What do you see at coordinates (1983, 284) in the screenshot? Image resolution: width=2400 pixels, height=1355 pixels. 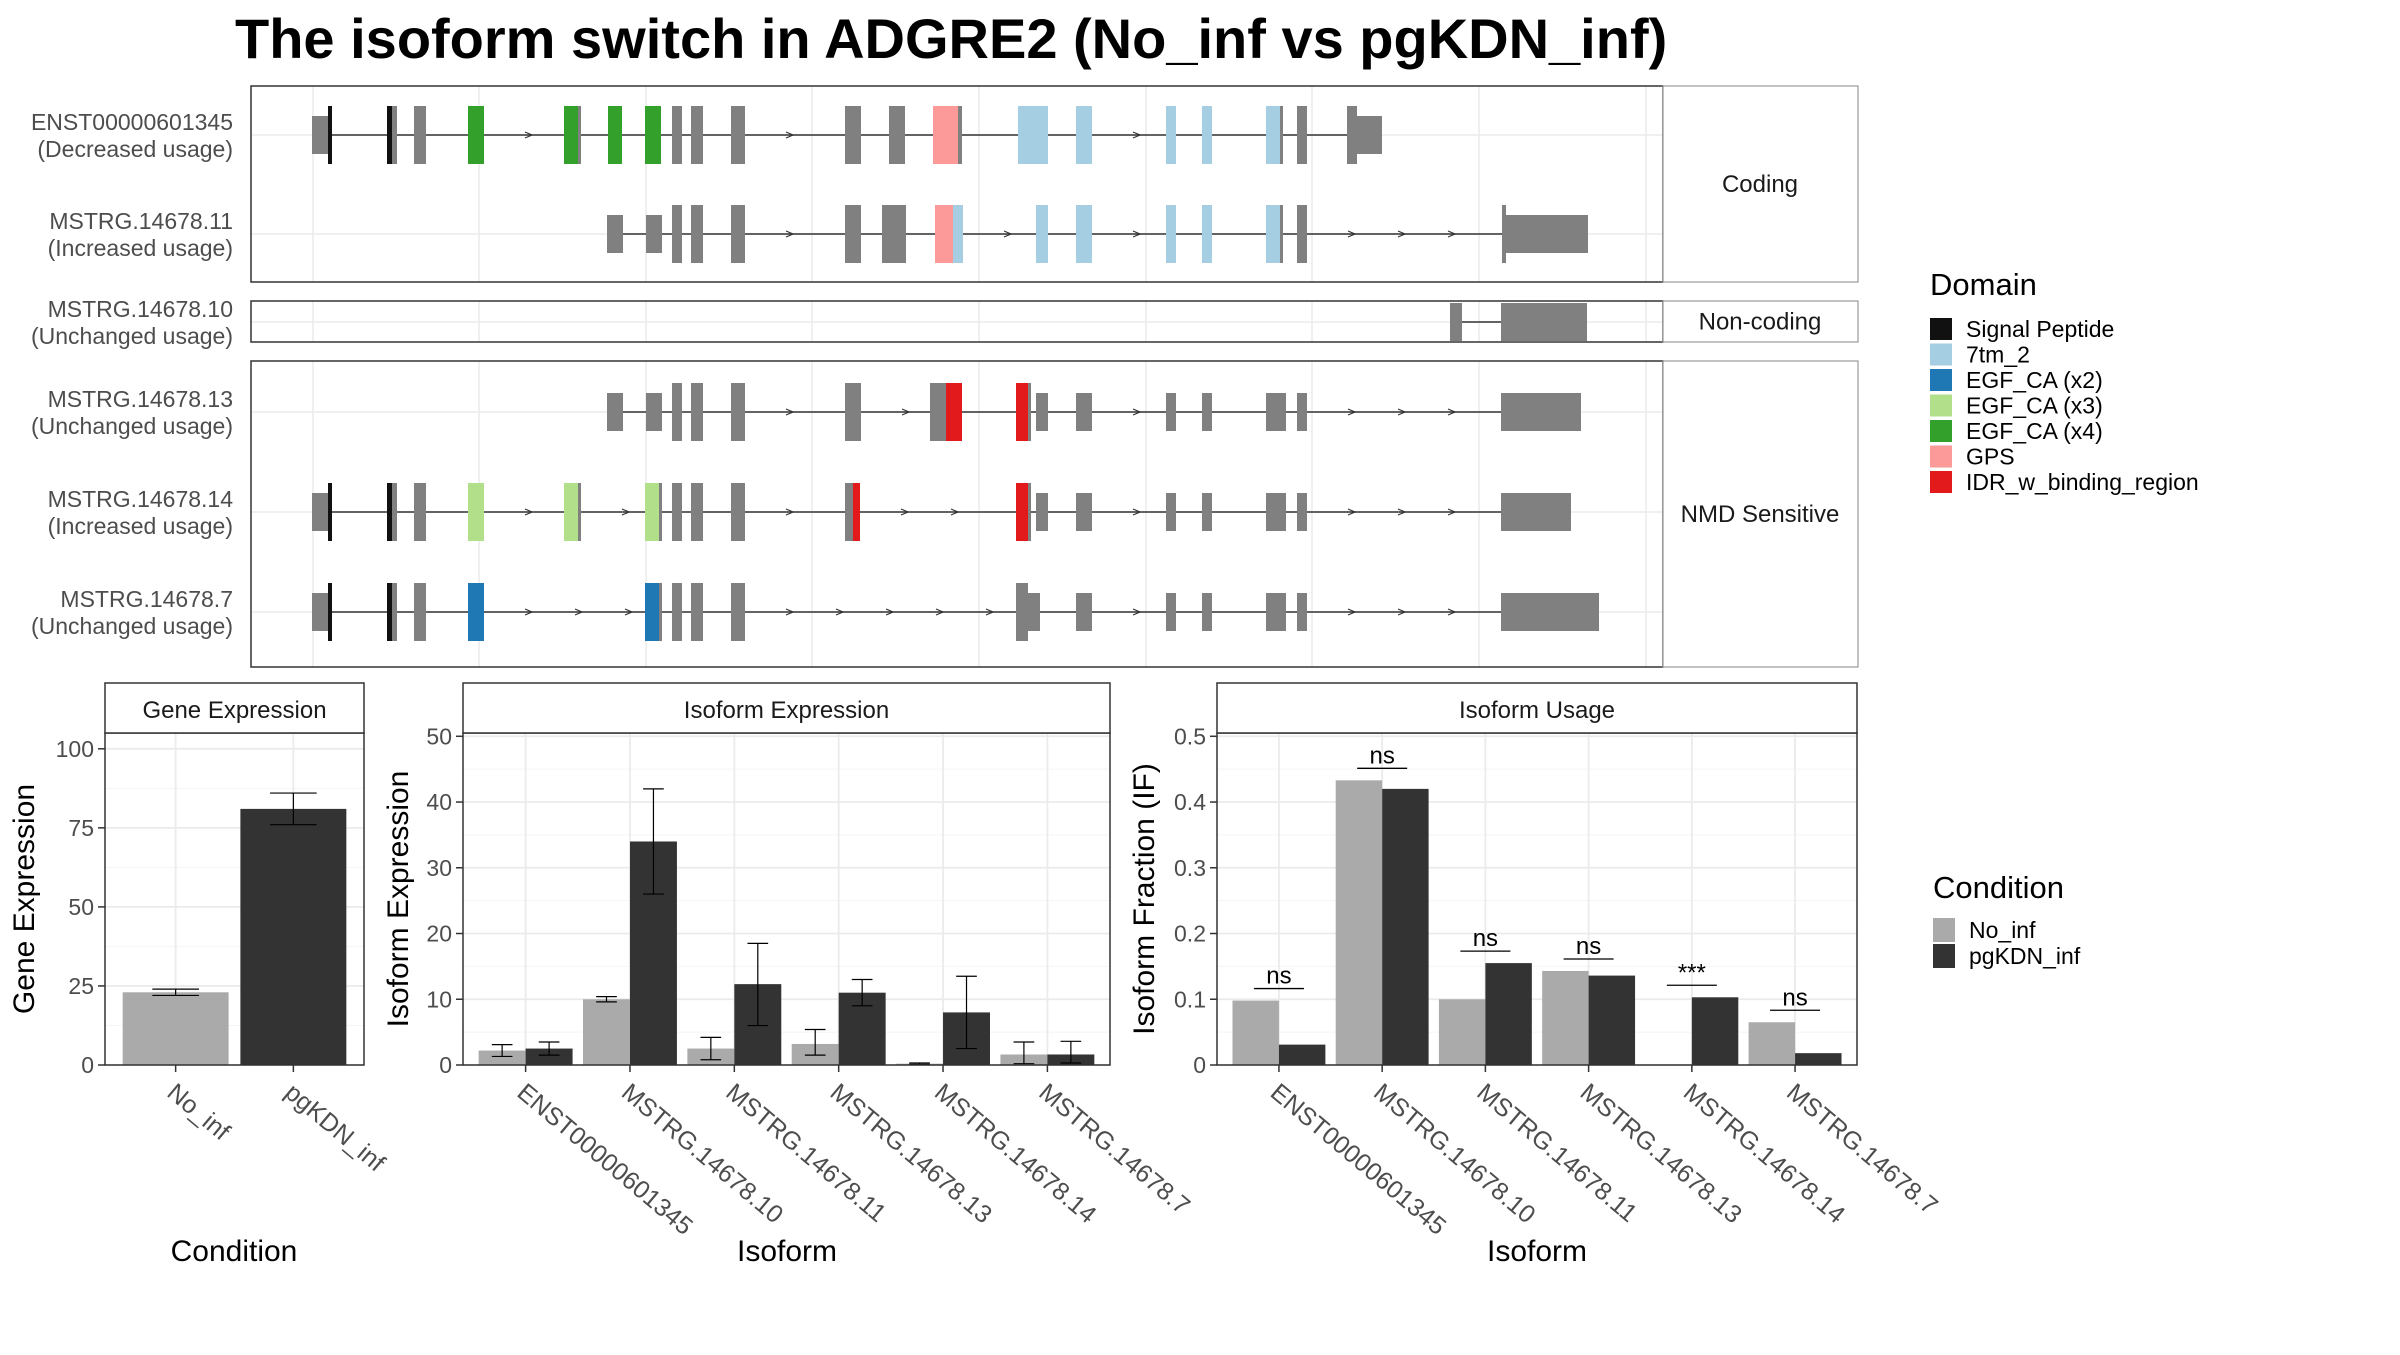 I see `domain-legend-title: Domain` at bounding box center [1983, 284].